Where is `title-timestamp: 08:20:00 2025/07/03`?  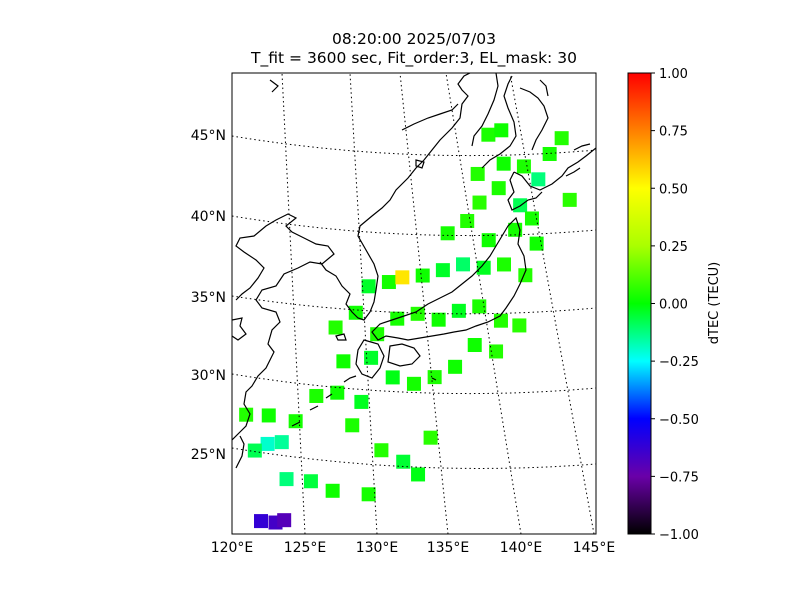
title-timestamp: 08:20:00 2025/07/03 is located at coordinates (414, 39).